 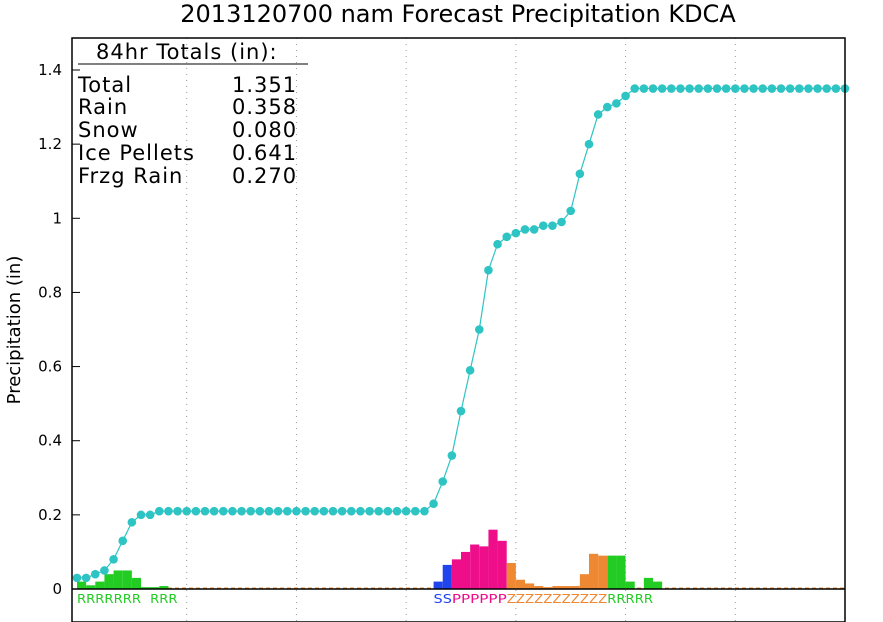 I want to click on legend-label-rain: Rain, so click(x=103, y=107).